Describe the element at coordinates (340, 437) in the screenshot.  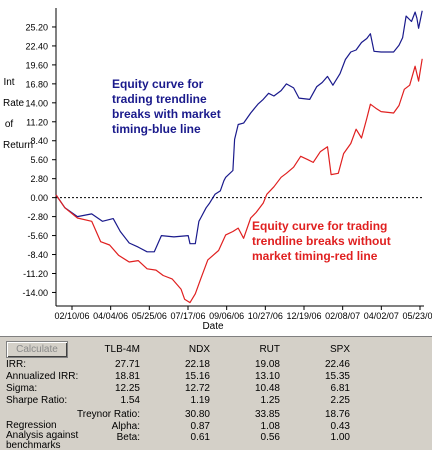
I see `regression-value: 1.00` at that location.